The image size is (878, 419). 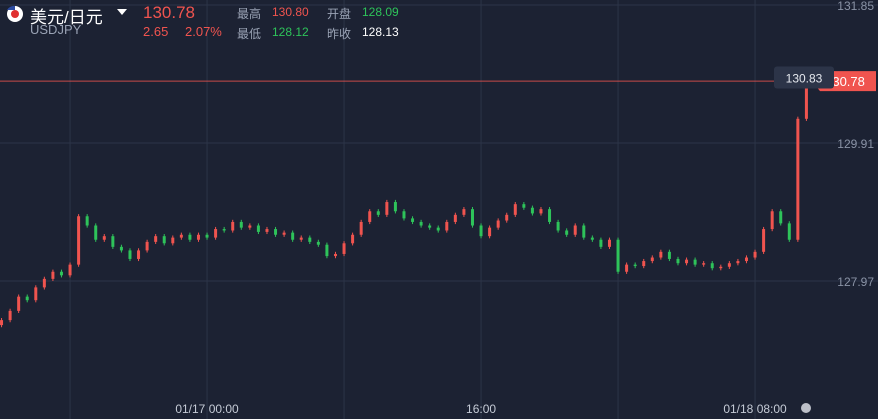 What do you see at coordinates (855, 6) in the screenshot?
I see `y-tick-label: 131.85` at bounding box center [855, 6].